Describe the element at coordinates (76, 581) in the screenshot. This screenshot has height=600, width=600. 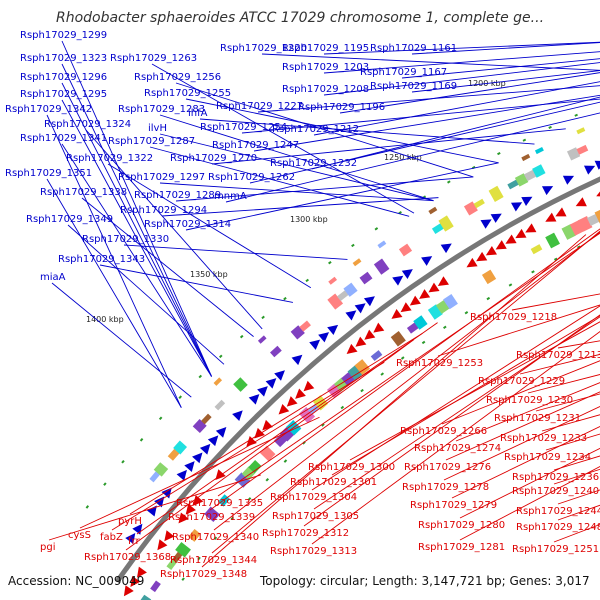
I see `accession-label: Accession: NC_009049` at that location.